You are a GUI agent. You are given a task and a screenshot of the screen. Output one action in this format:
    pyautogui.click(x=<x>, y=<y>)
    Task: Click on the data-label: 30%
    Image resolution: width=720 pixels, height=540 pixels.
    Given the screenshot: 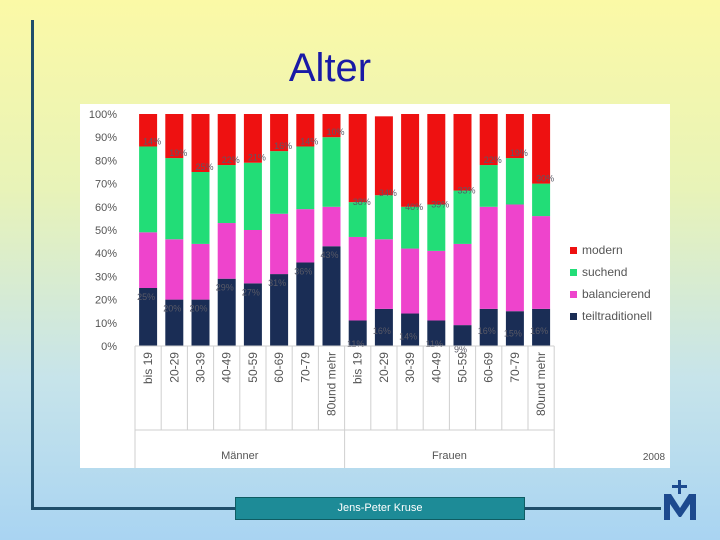 What is the action you would take?
    pyautogui.click(x=545, y=179)
    